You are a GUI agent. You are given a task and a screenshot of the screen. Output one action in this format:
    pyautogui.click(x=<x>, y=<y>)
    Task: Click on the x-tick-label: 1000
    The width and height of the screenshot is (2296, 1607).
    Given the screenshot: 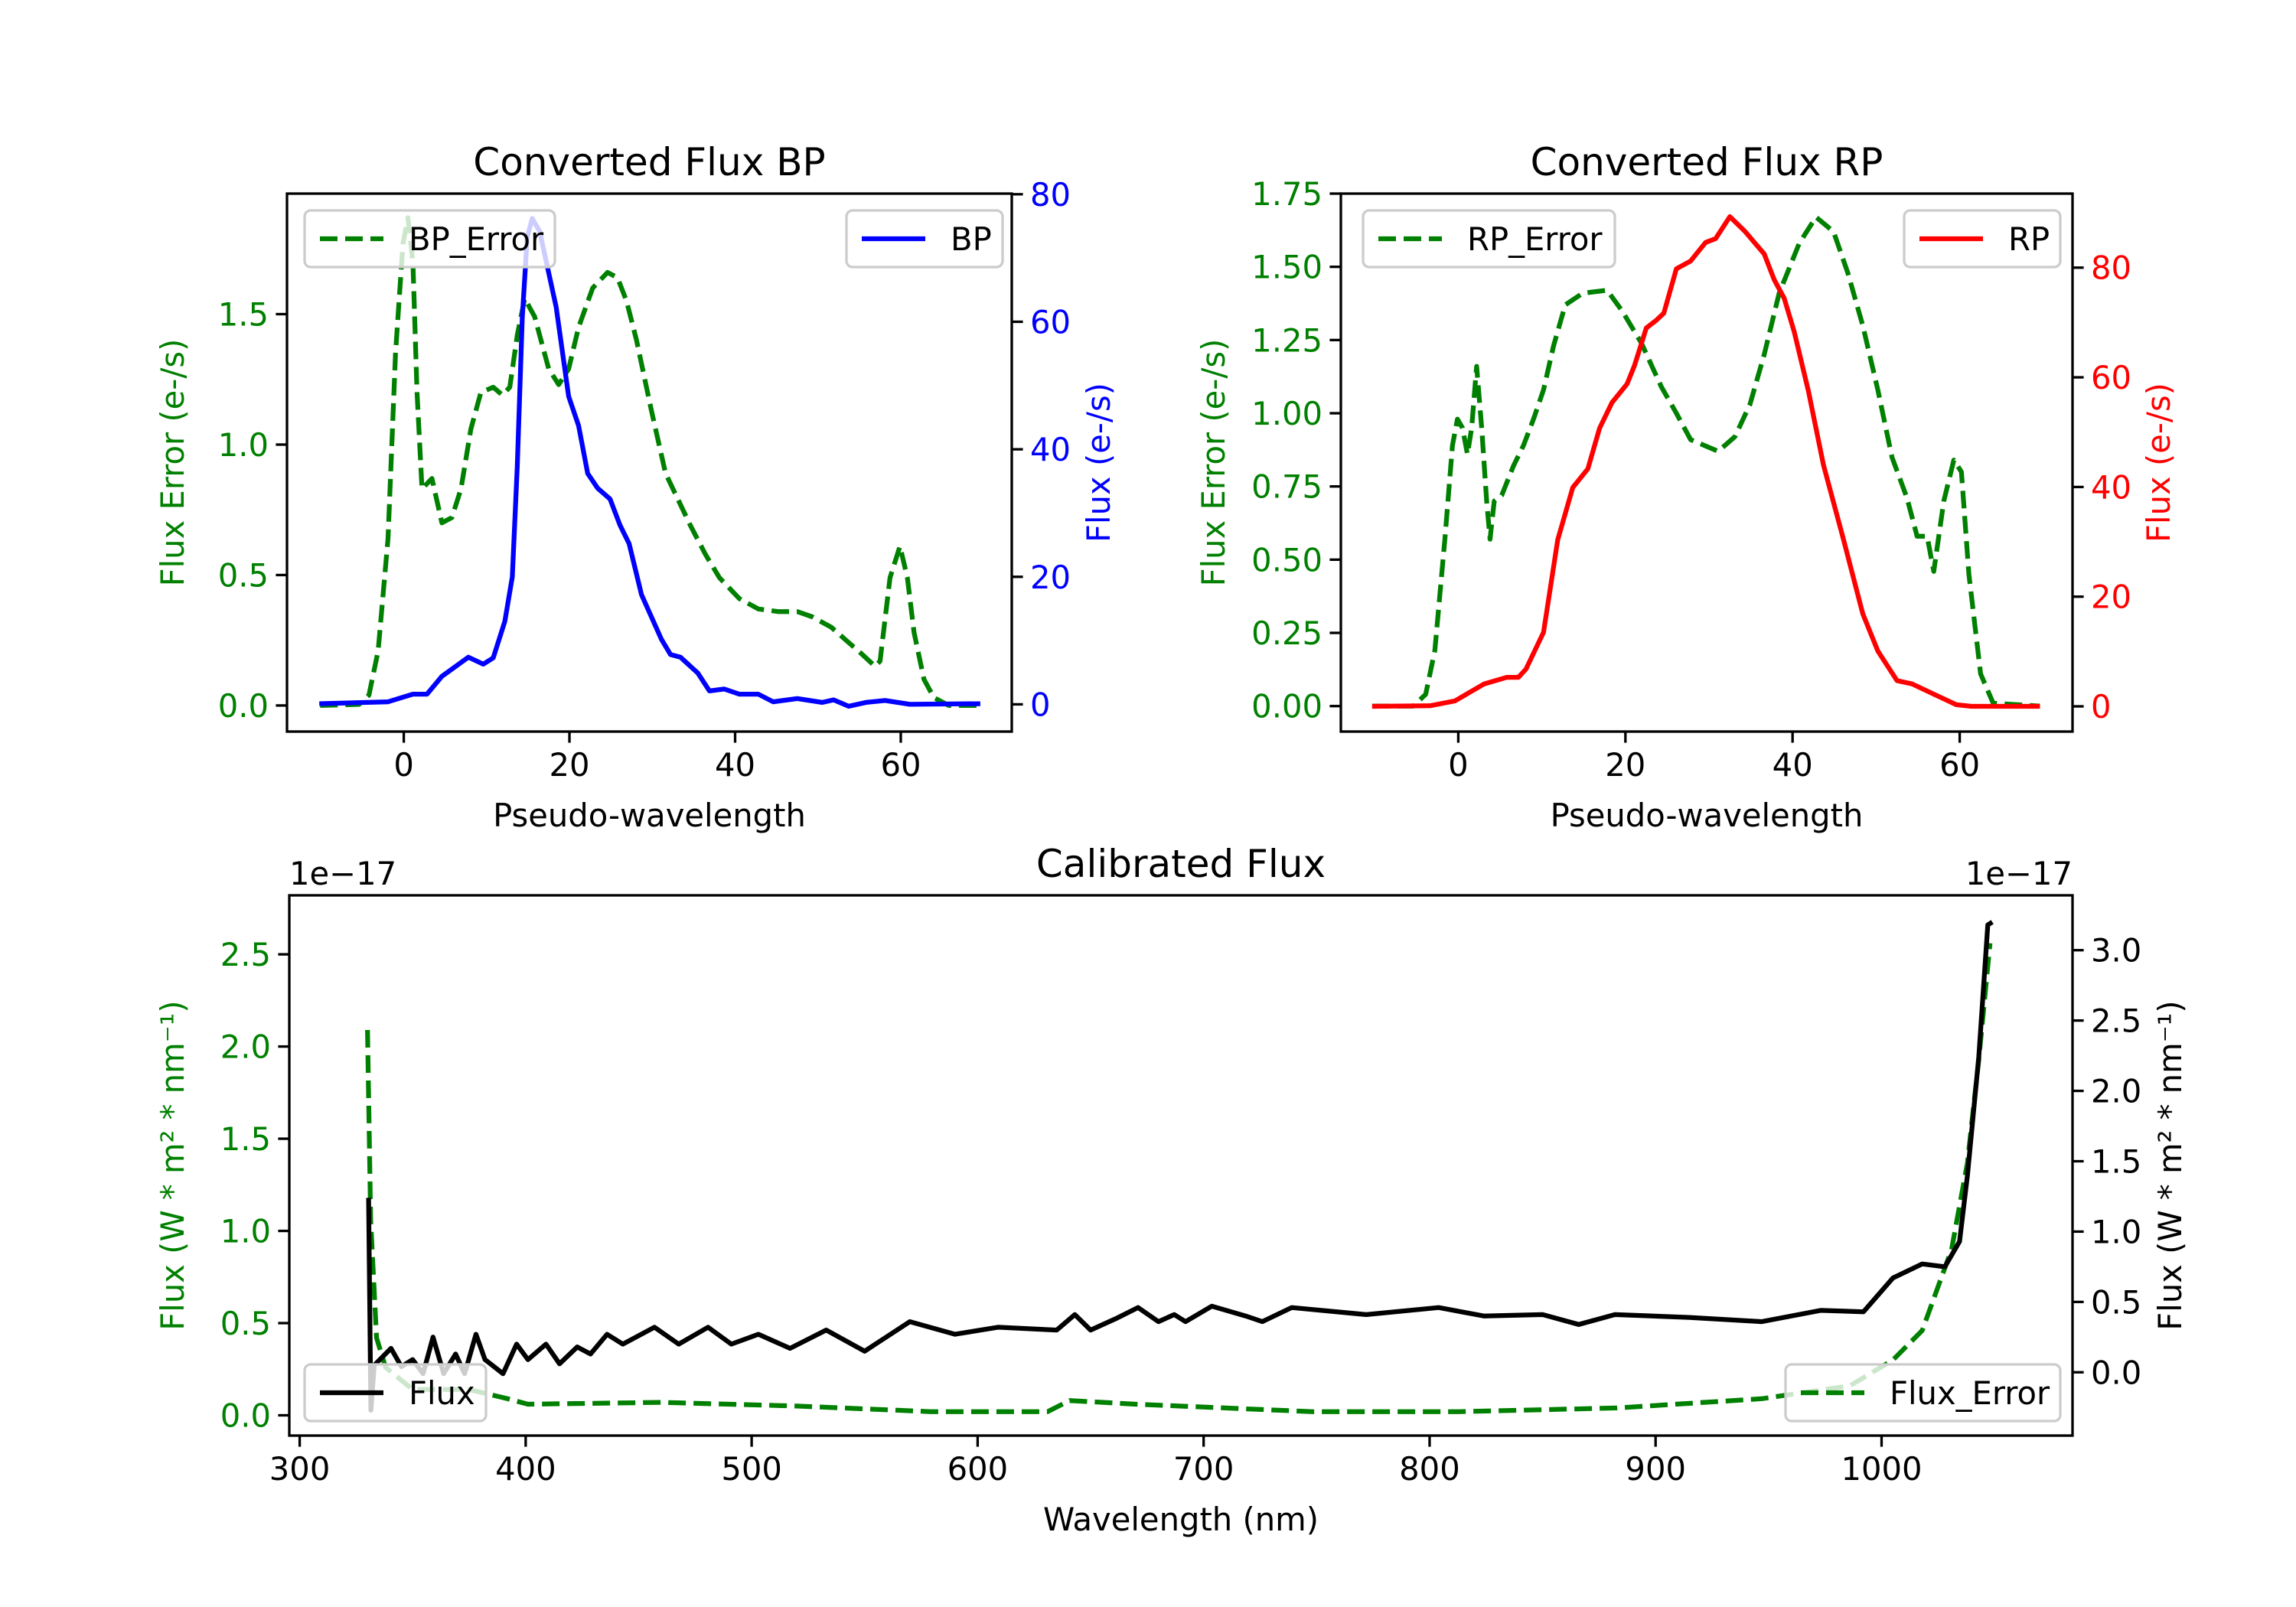 What is the action you would take?
    pyautogui.click(x=1881, y=1469)
    